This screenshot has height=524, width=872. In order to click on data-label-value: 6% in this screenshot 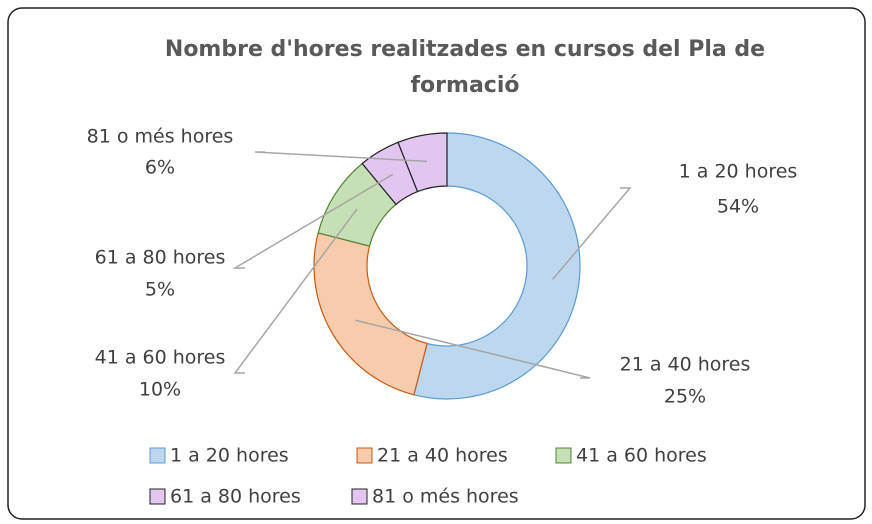, I will do `click(160, 168)`.